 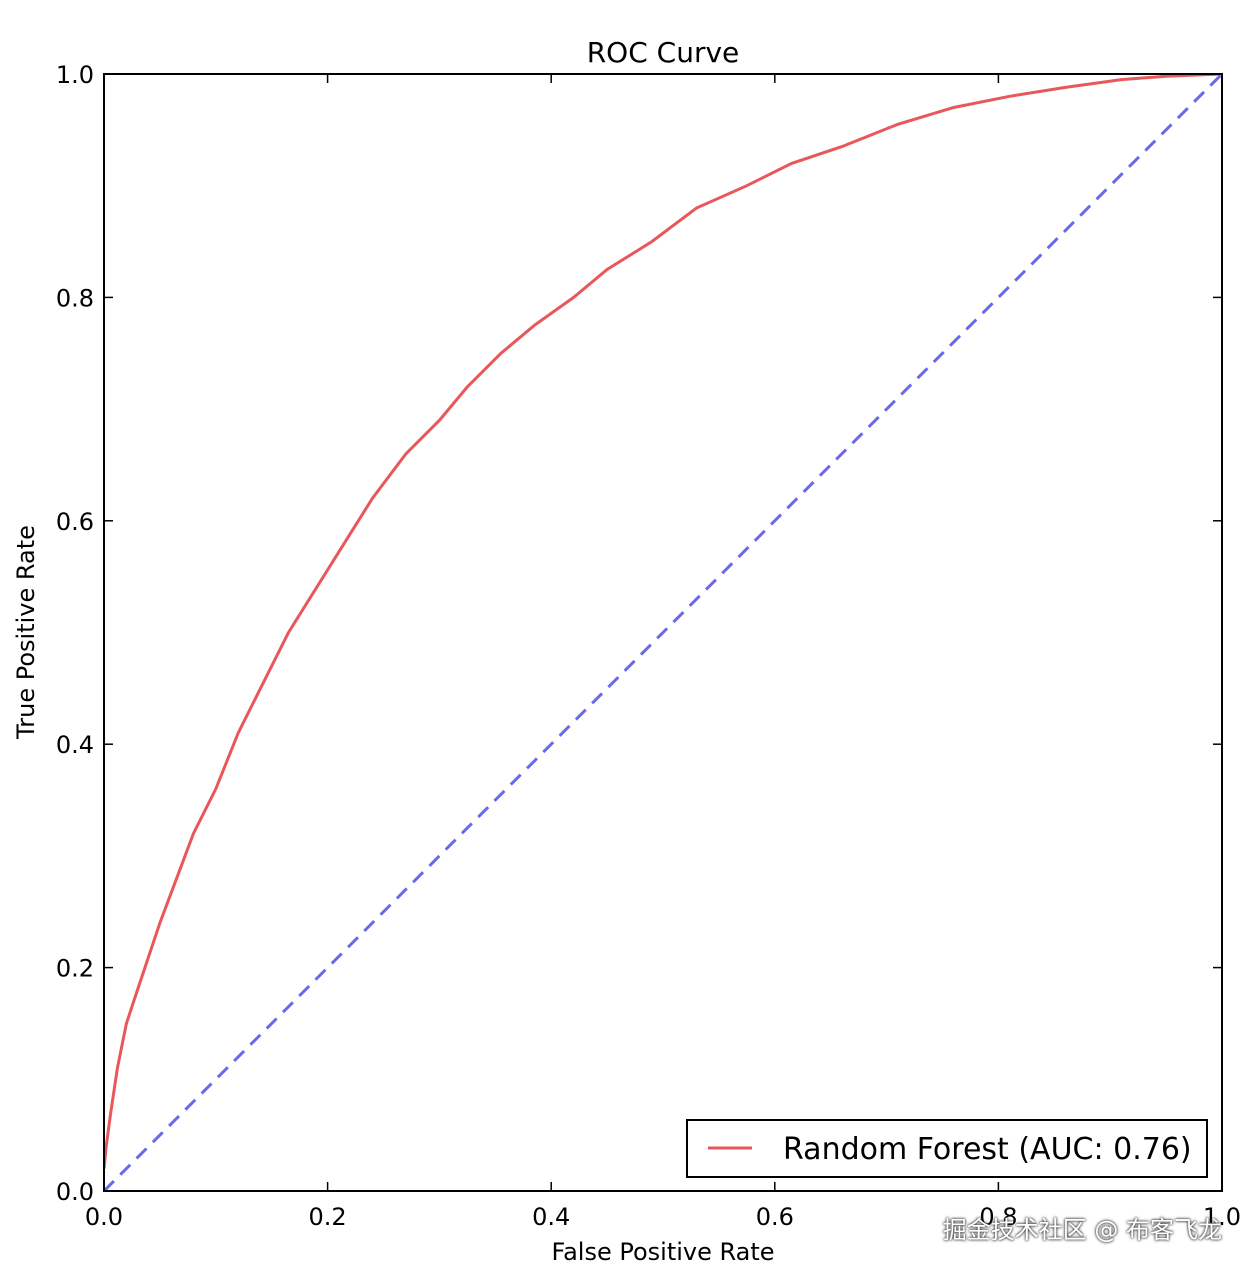 I want to click on x-tick-label: 0.6, so click(x=775, y=1217).